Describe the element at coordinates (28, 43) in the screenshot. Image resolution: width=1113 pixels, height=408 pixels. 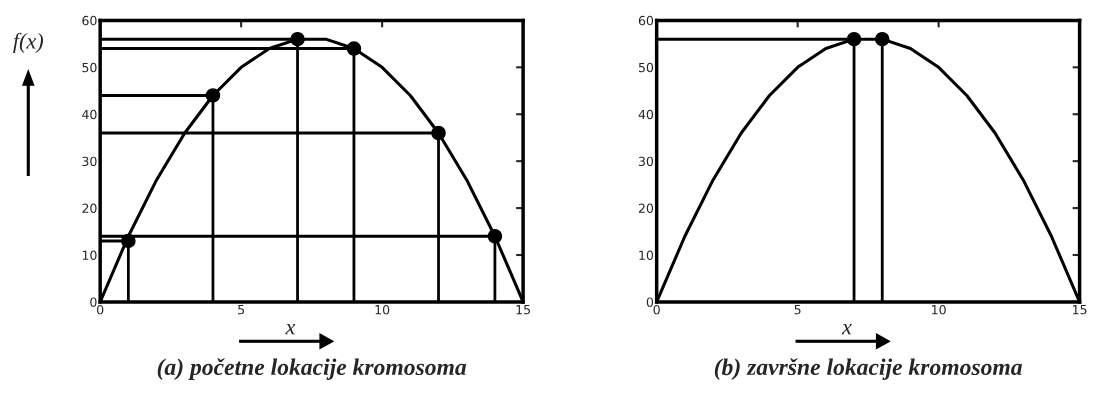
I see `y-axis-title: f(x)` at that location.